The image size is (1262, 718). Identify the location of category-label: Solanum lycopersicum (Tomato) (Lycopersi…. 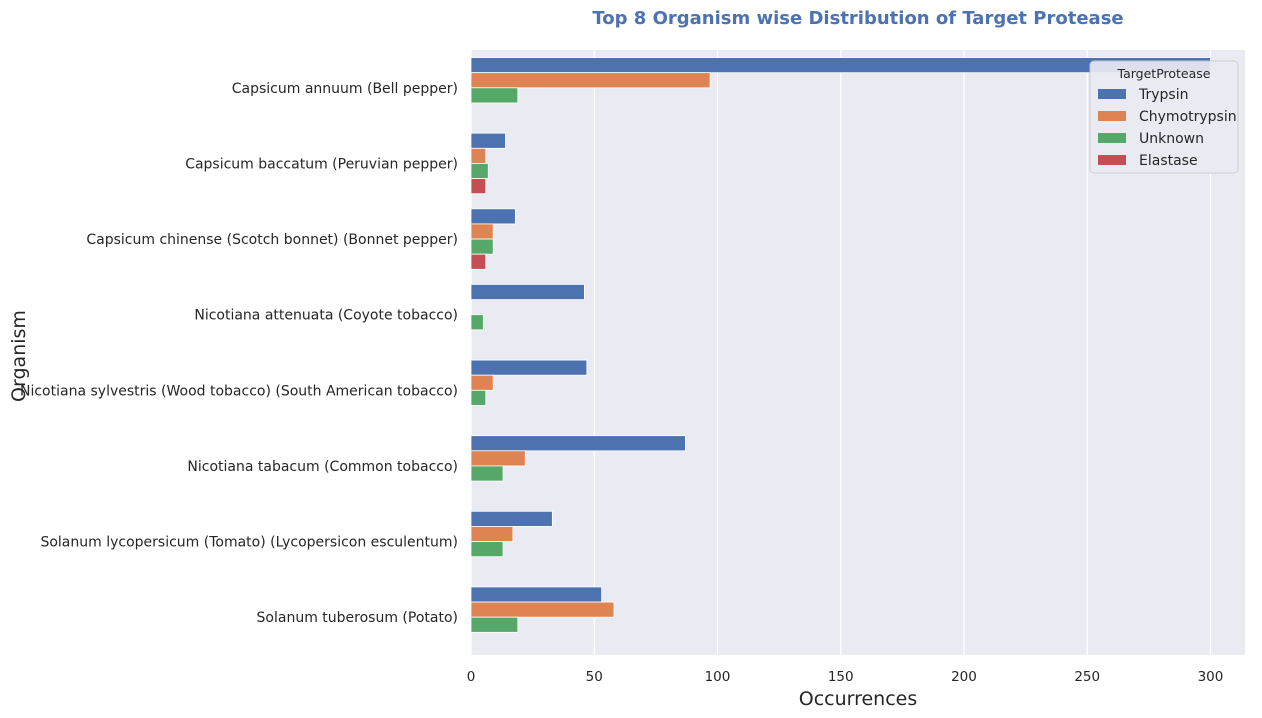
(249, 543).